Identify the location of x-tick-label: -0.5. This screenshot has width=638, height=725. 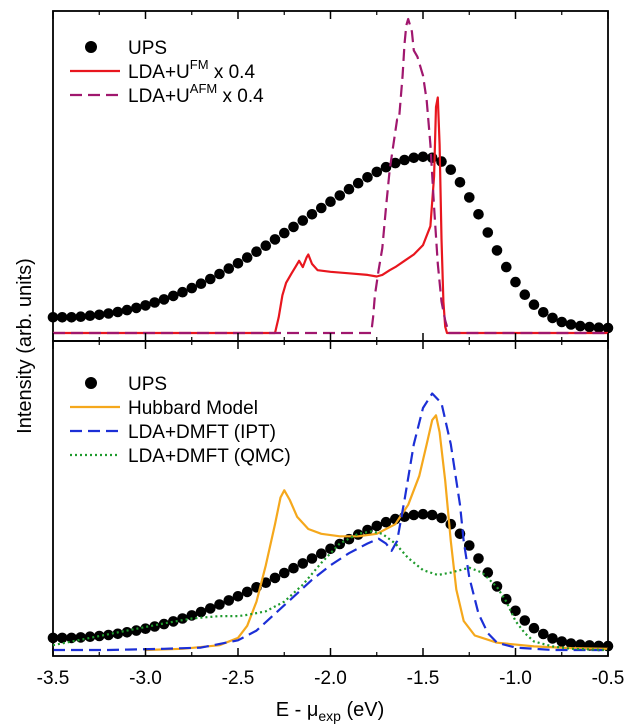
(608, 678).